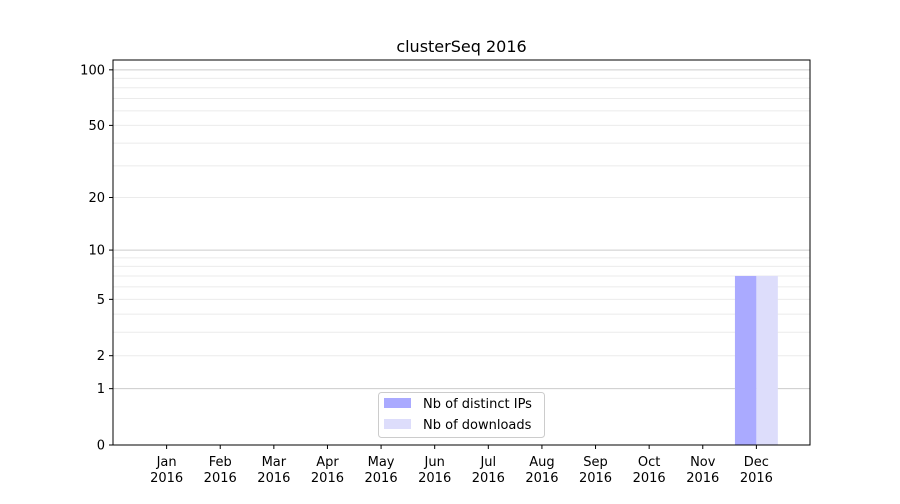 The width and height of the screenshot is (900, 504). Describe the element at coordinates (96, 126) in the screenshot. I see `y-tick-label: 50` at that location.